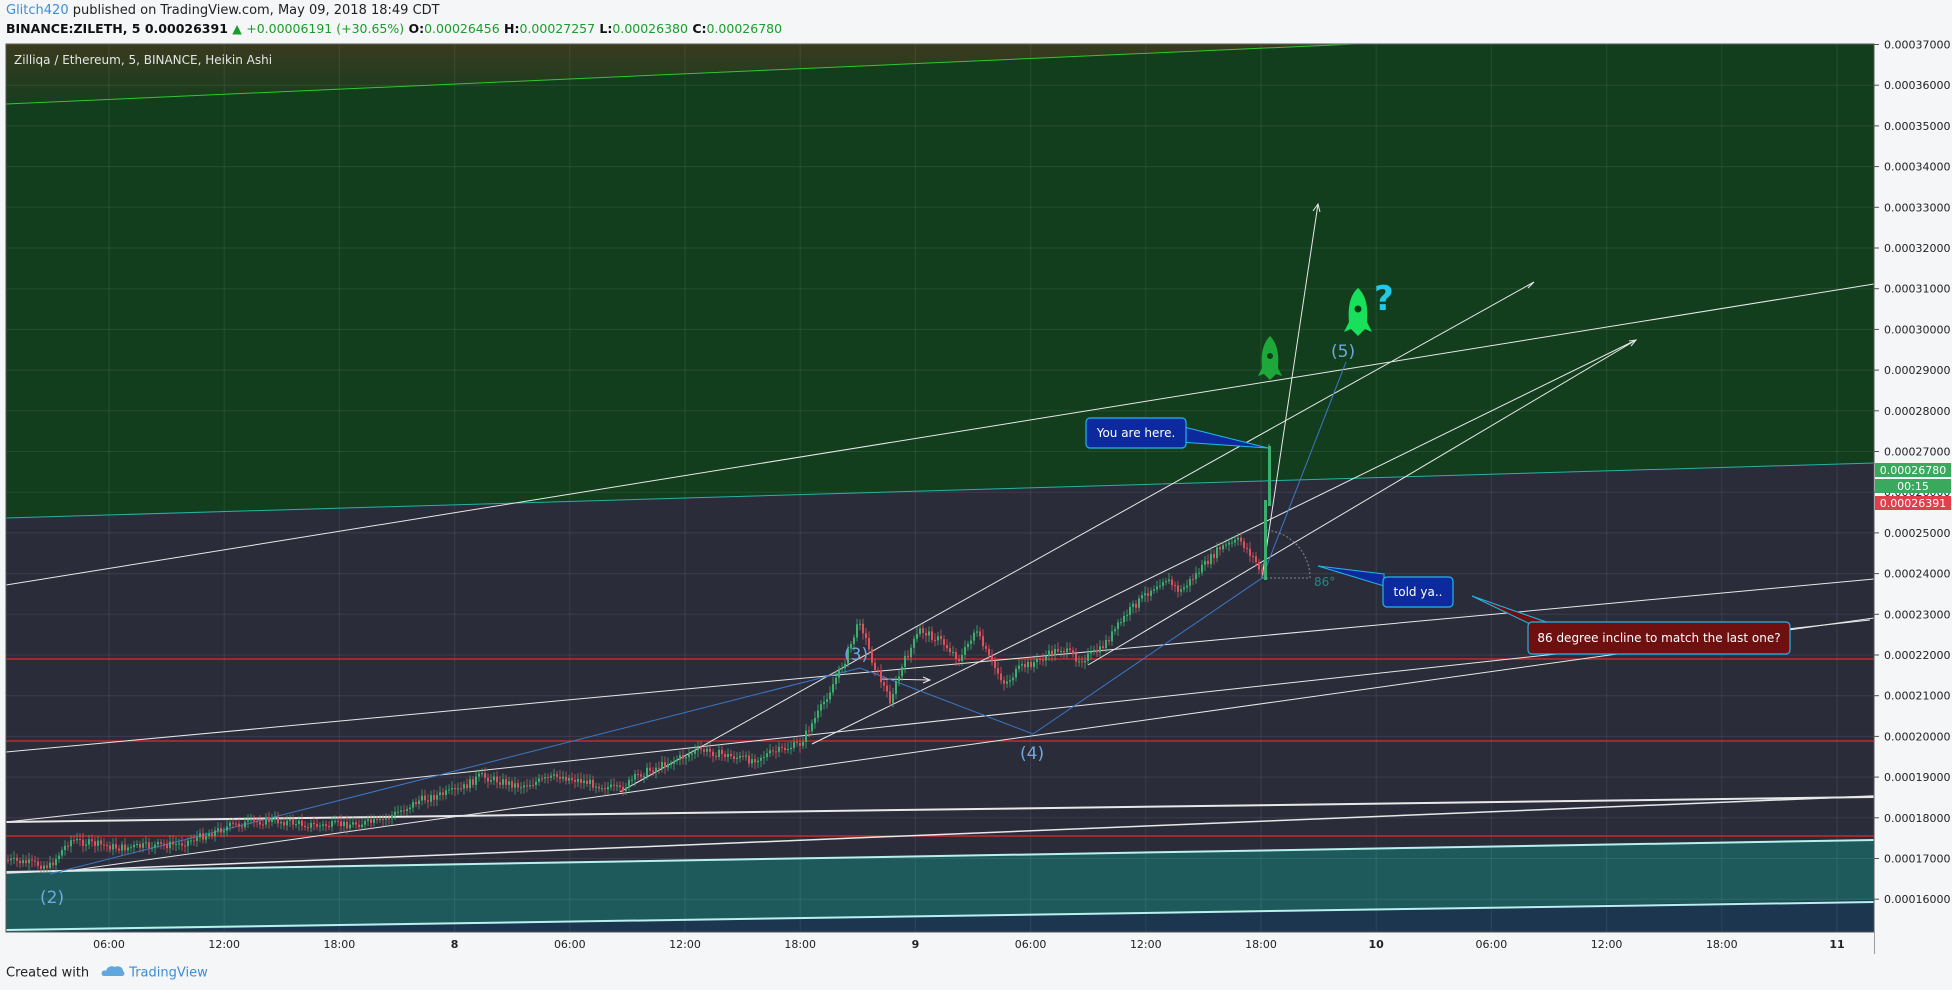  Describe the element at coordinates (1631, 625) in the screenshot. I see `callout-incline-question: 86 degree incline to match the last one?` at that location.